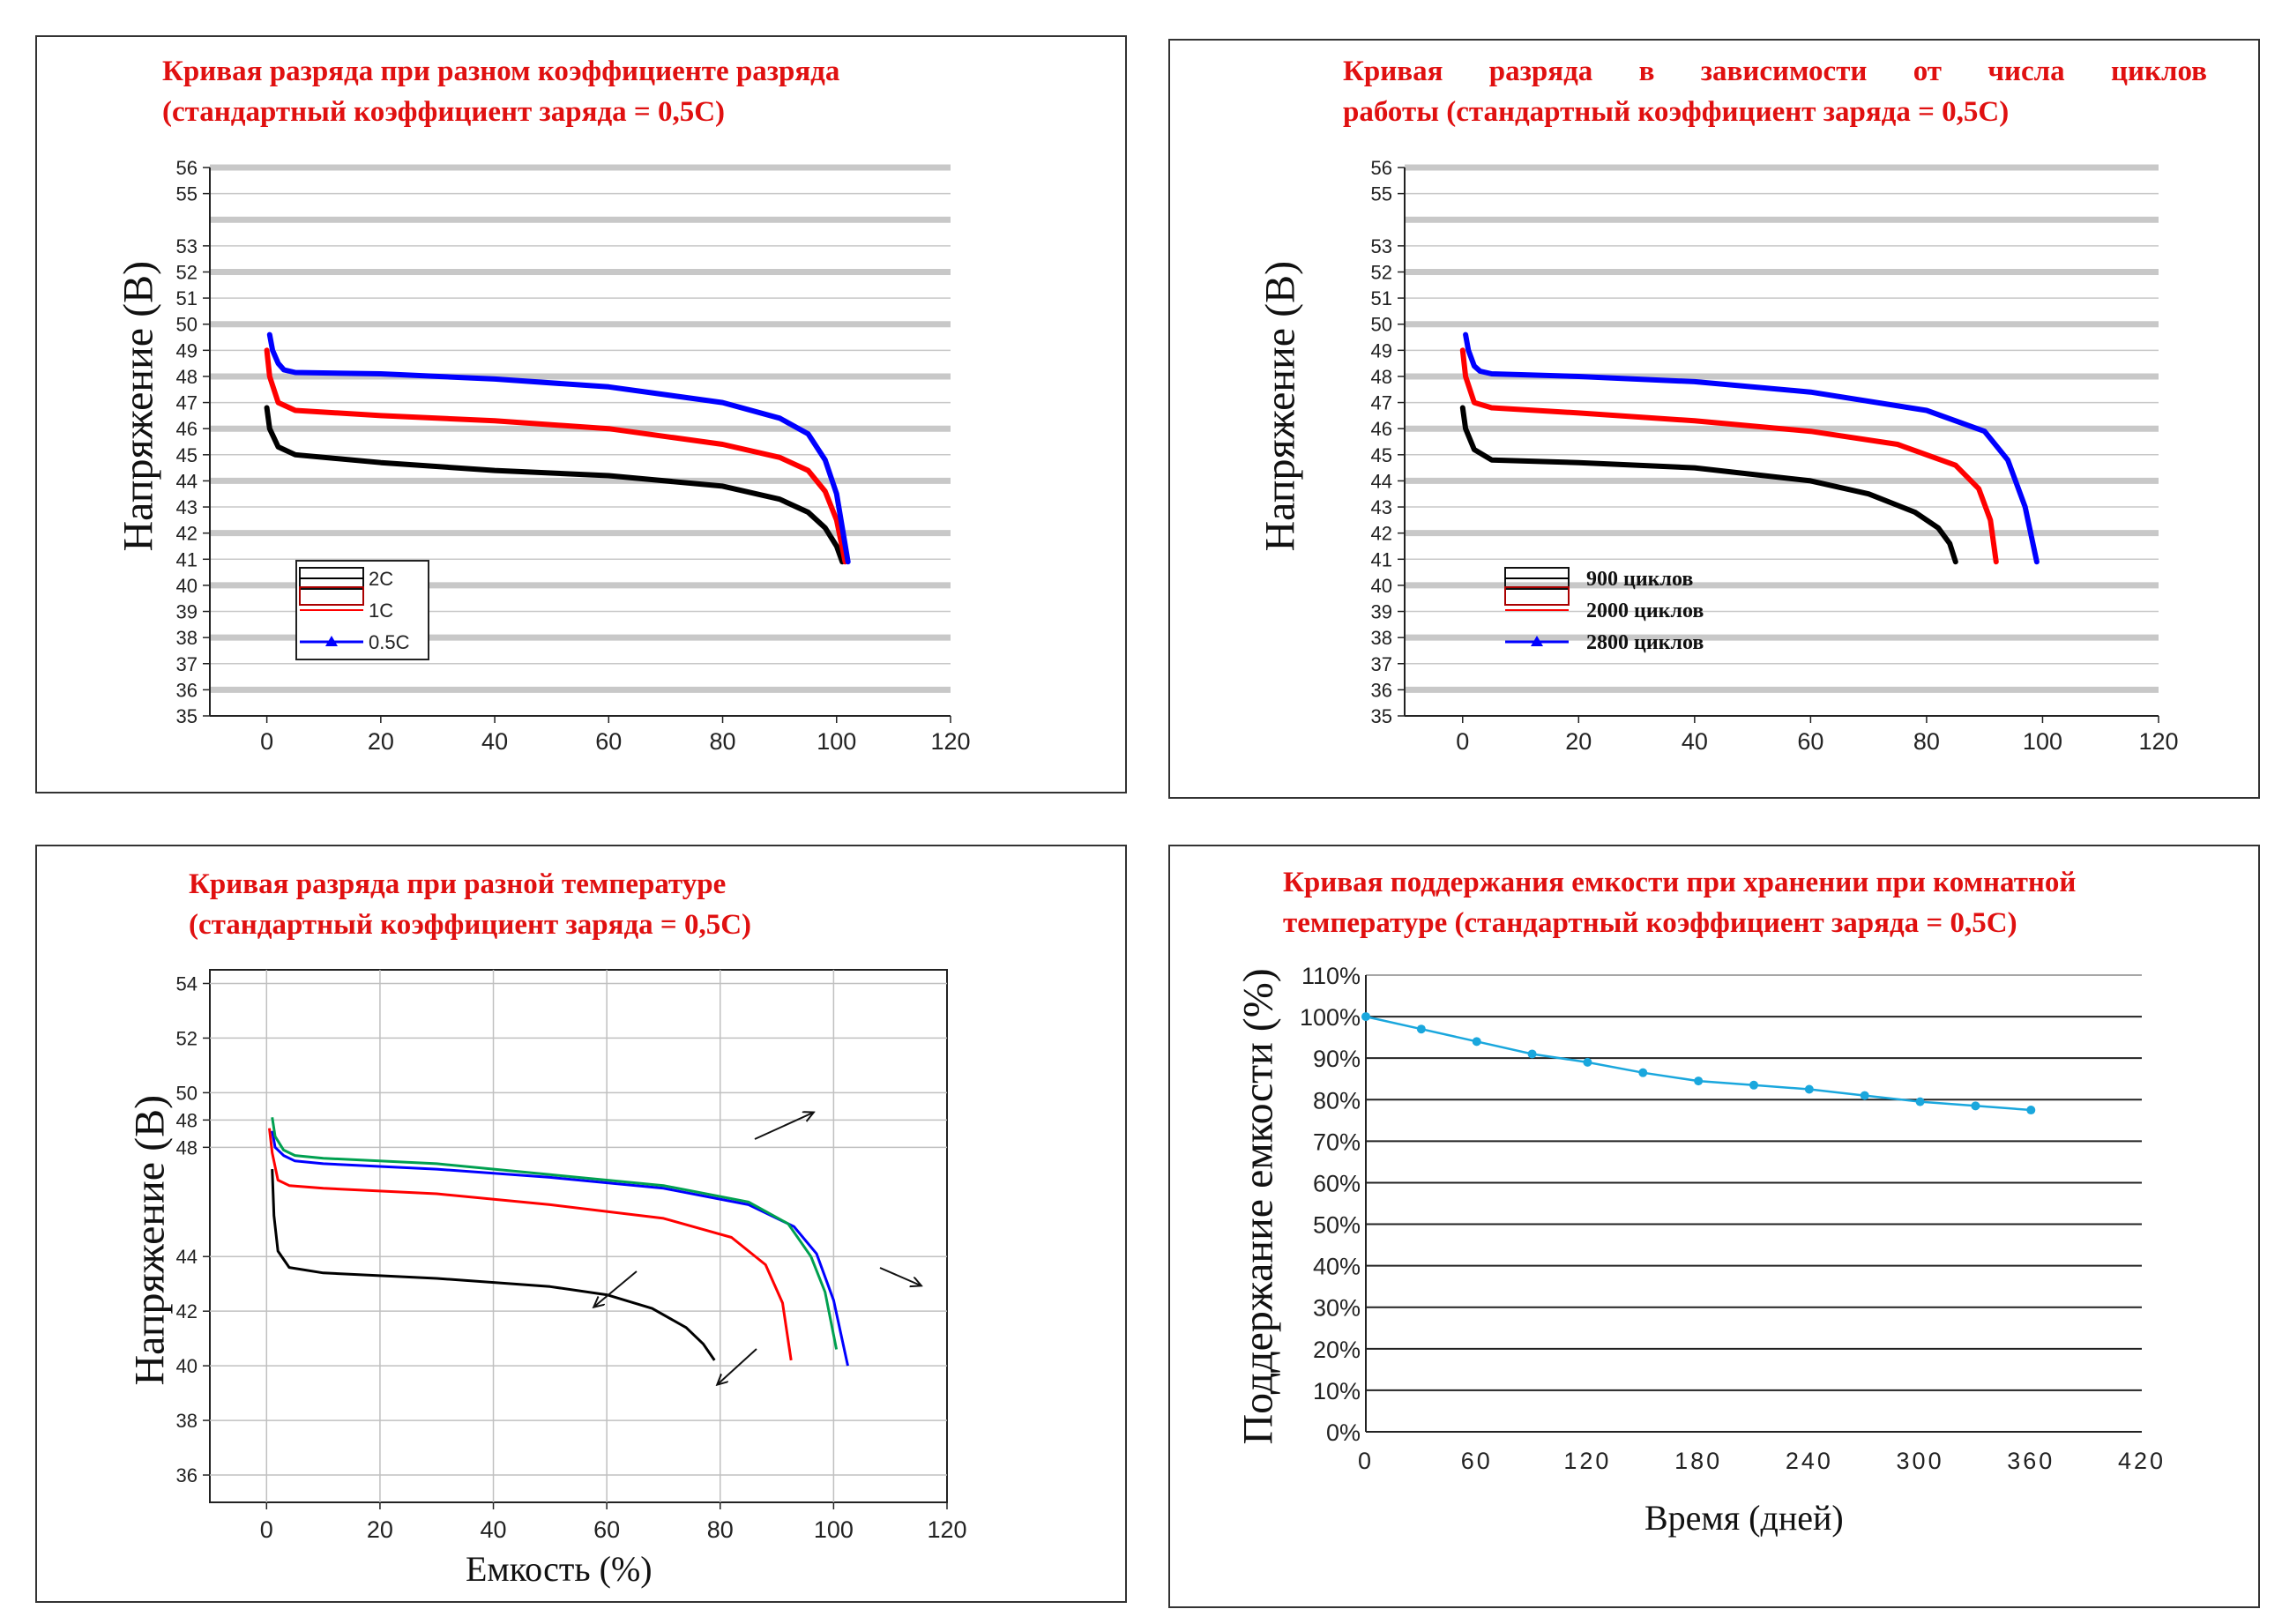 This screenshot has width=2282, height=1624. I want to click on y-tick-label: 35, so click(1381, 716).